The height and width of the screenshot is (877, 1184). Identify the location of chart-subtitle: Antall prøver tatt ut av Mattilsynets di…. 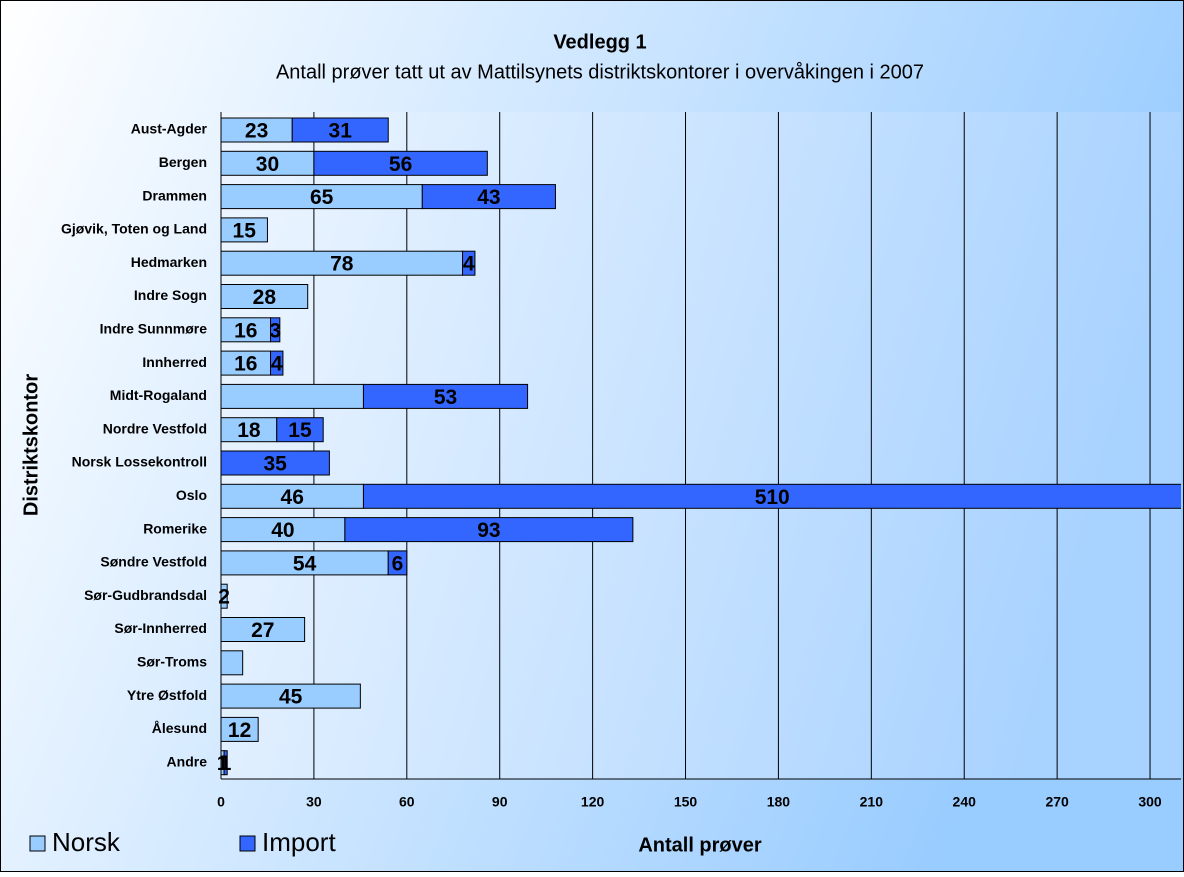
(600, 72).